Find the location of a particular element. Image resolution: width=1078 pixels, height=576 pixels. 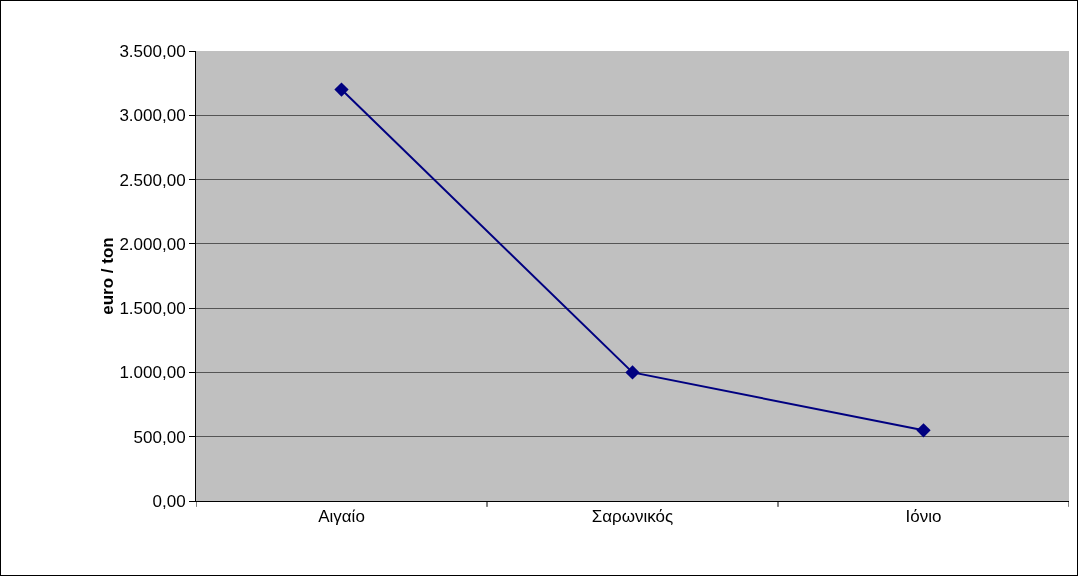

y-tick-label: 2.500,00 is located at coordinates (152, 180).